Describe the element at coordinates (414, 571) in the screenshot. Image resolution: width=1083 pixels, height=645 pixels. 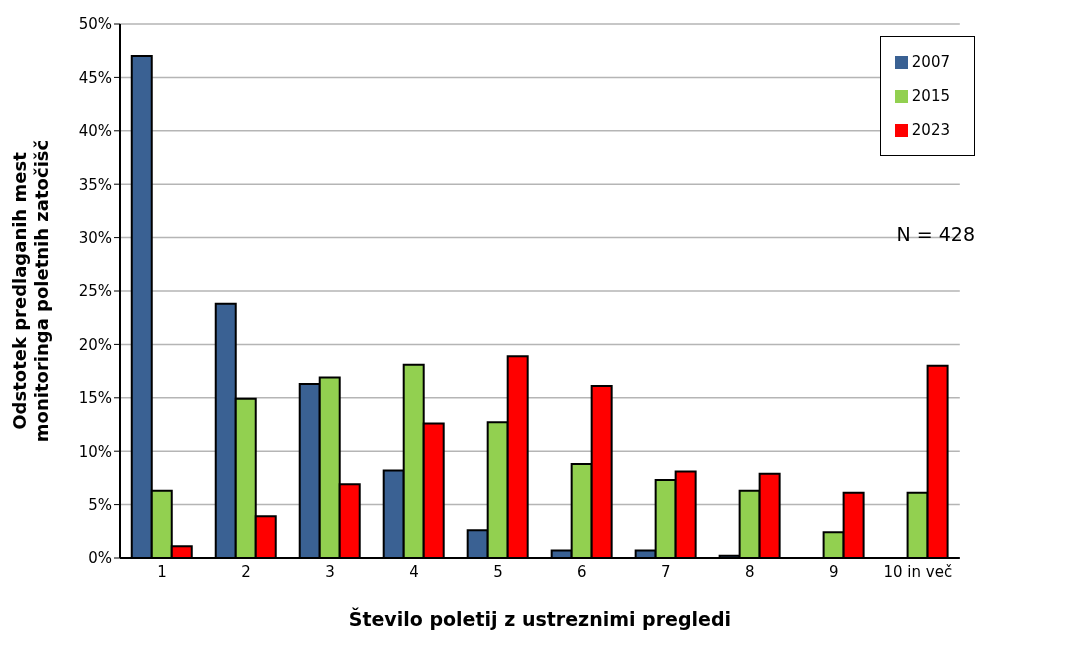
I see `x-tick-label: 4` at that location.